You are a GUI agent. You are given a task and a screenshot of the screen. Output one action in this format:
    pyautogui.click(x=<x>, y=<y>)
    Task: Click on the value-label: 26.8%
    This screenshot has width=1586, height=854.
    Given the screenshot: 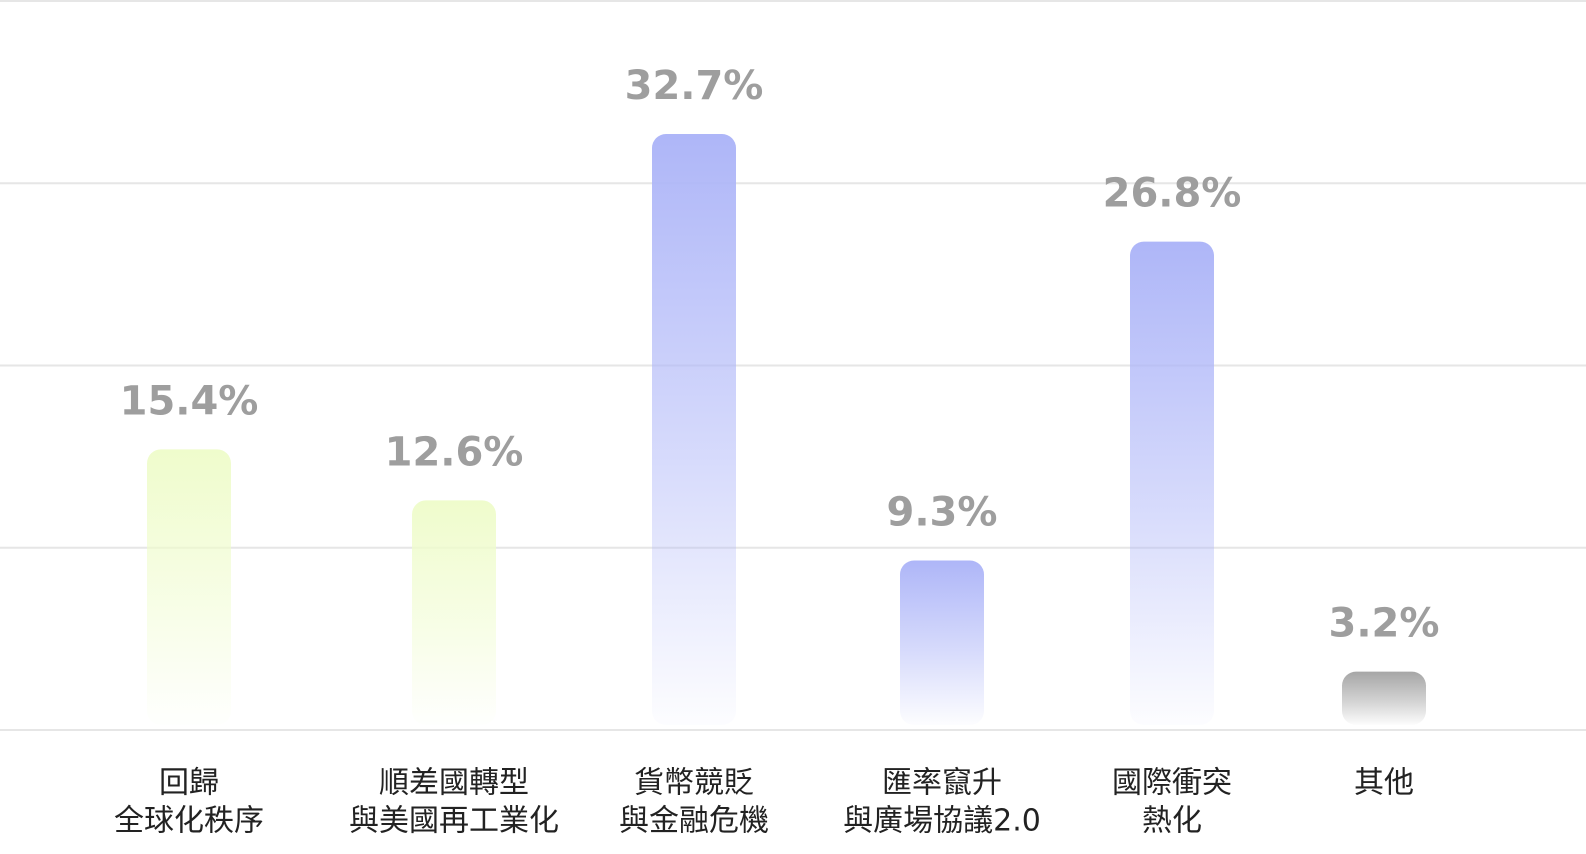 What is the action you would take?
    pyautogui.click(x=1172, y=194)
    